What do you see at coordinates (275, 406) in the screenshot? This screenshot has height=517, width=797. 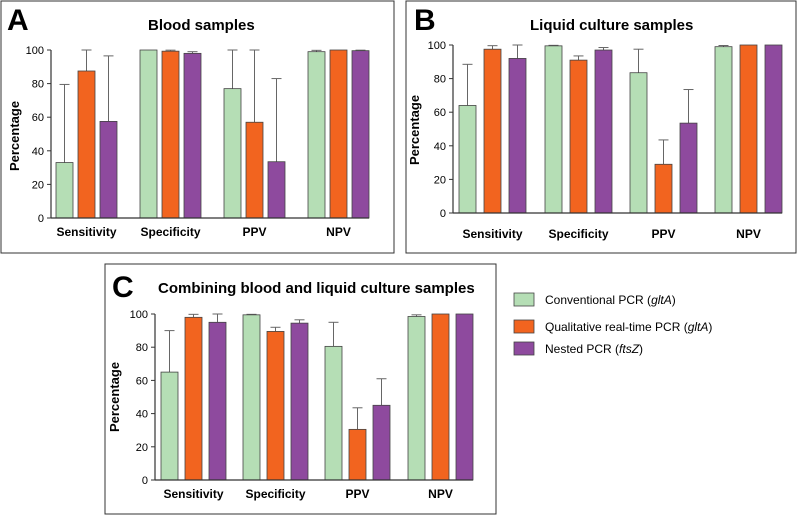 I see `panel-c-bar-realtime-specificity` at bounding box center [275, 406].